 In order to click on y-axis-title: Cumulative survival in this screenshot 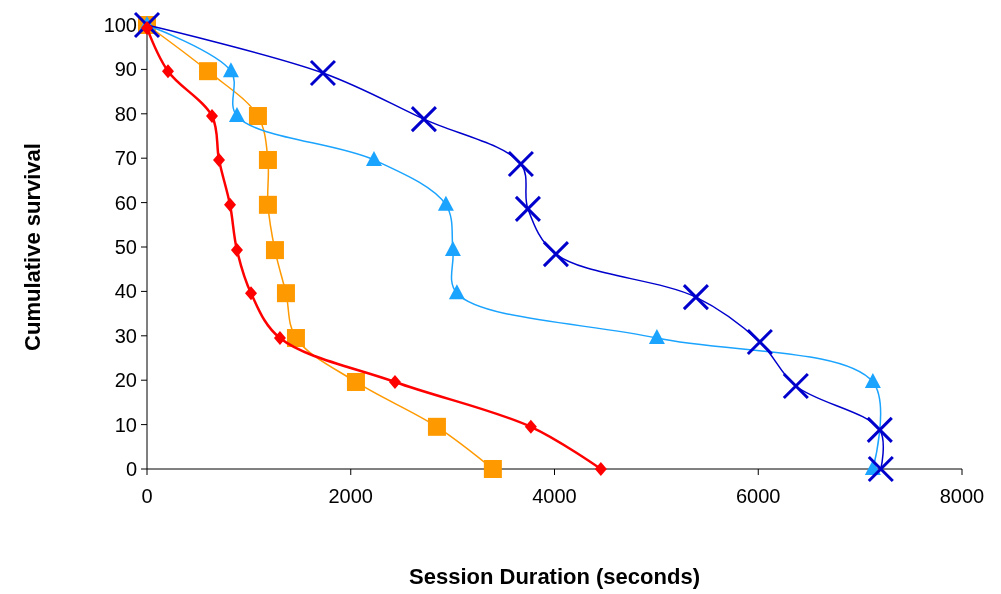, I will do `click(32, 247)`.